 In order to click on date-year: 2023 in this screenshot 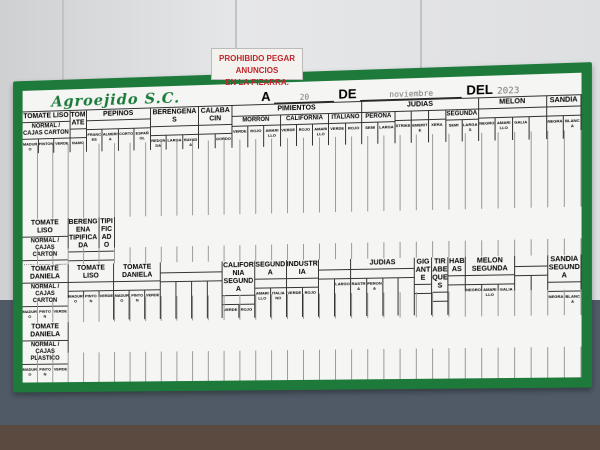, I will do `click(508, 91)`.